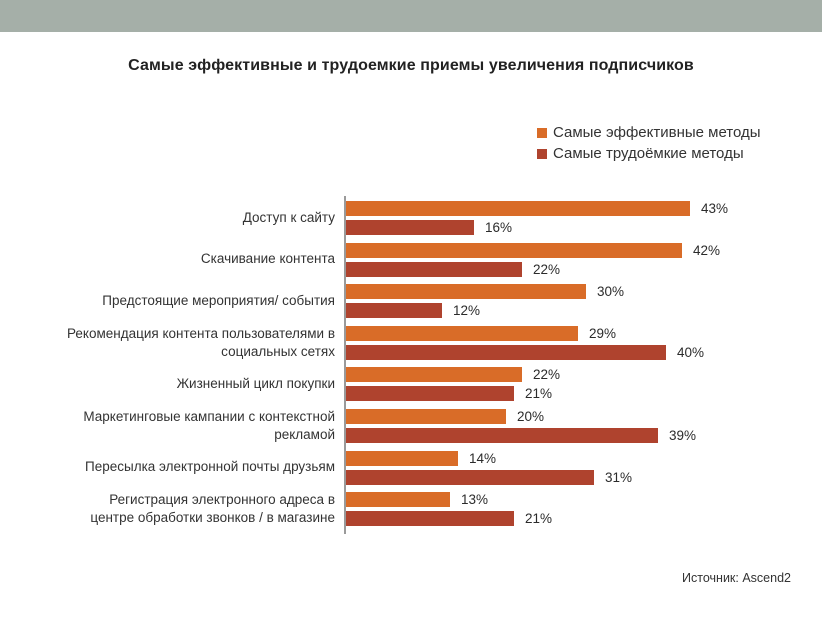 The image size is (822, 618). What do you see at coordinates (218, 300) in the screenshot?
I see `category-label: Предстоящие мероприятия/ события` at bounding box center [218, 300].